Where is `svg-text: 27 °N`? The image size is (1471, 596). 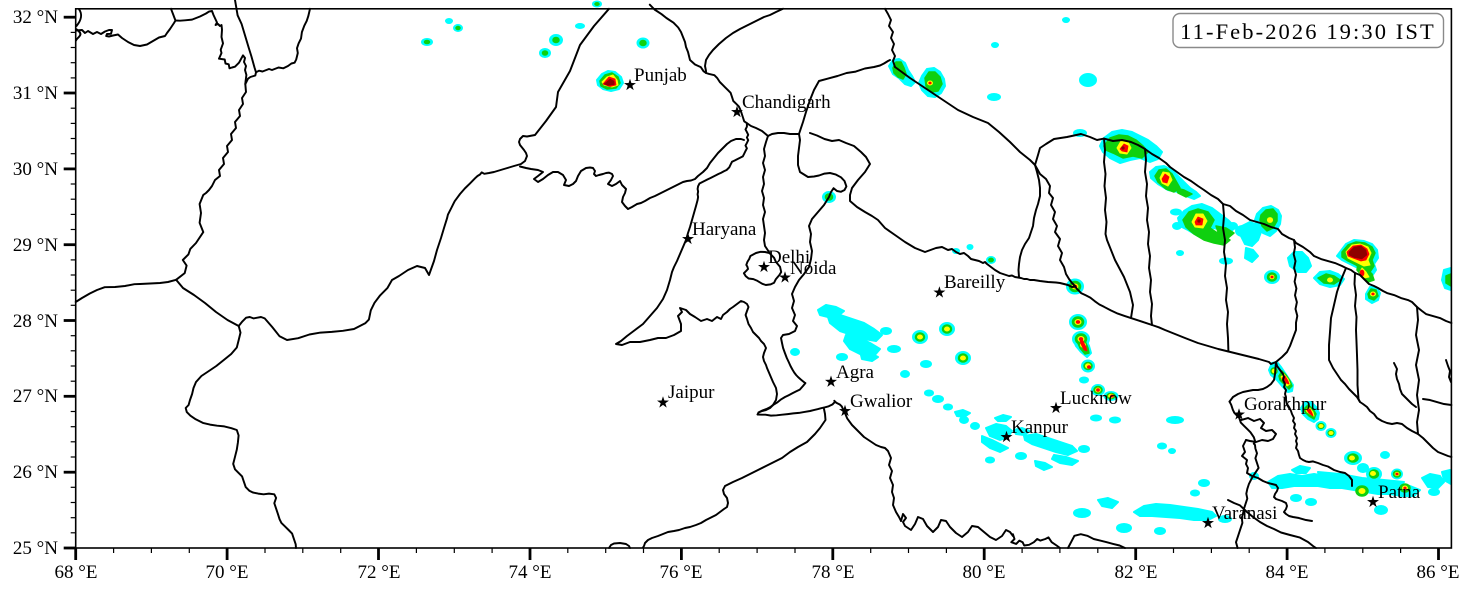 svg-text: 27 °N is located at coordinates (35, 396).